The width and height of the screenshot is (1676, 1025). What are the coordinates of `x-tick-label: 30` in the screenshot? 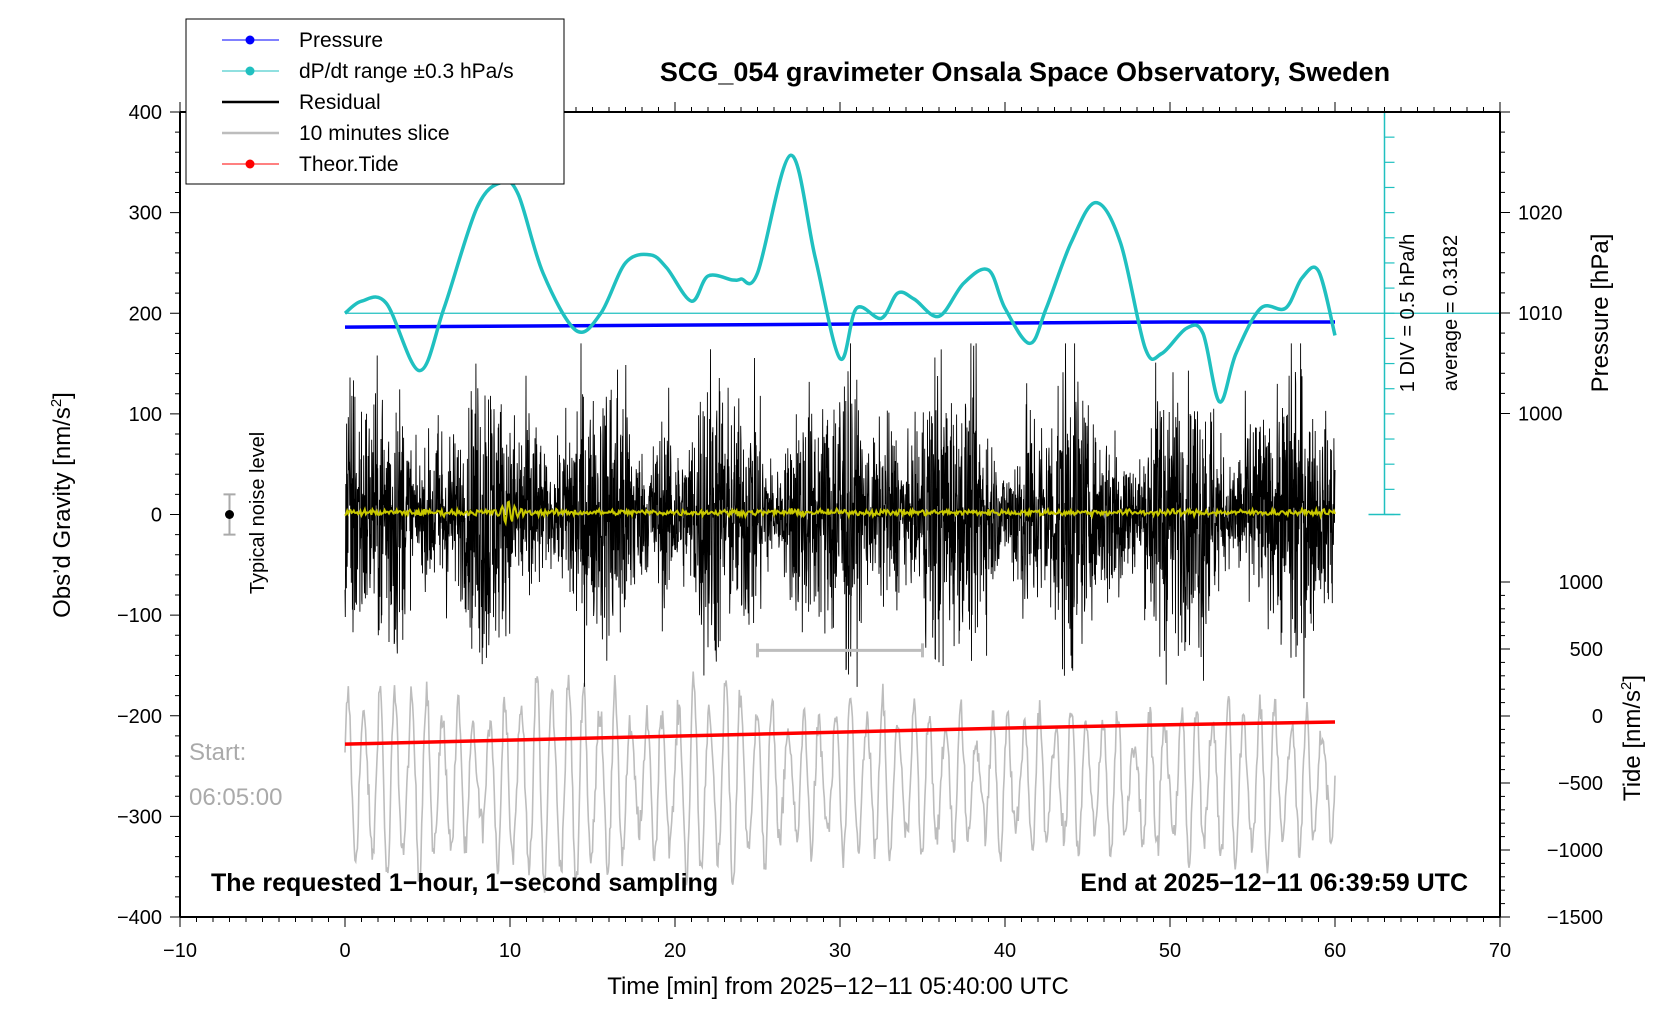 It's located at (840, 951).